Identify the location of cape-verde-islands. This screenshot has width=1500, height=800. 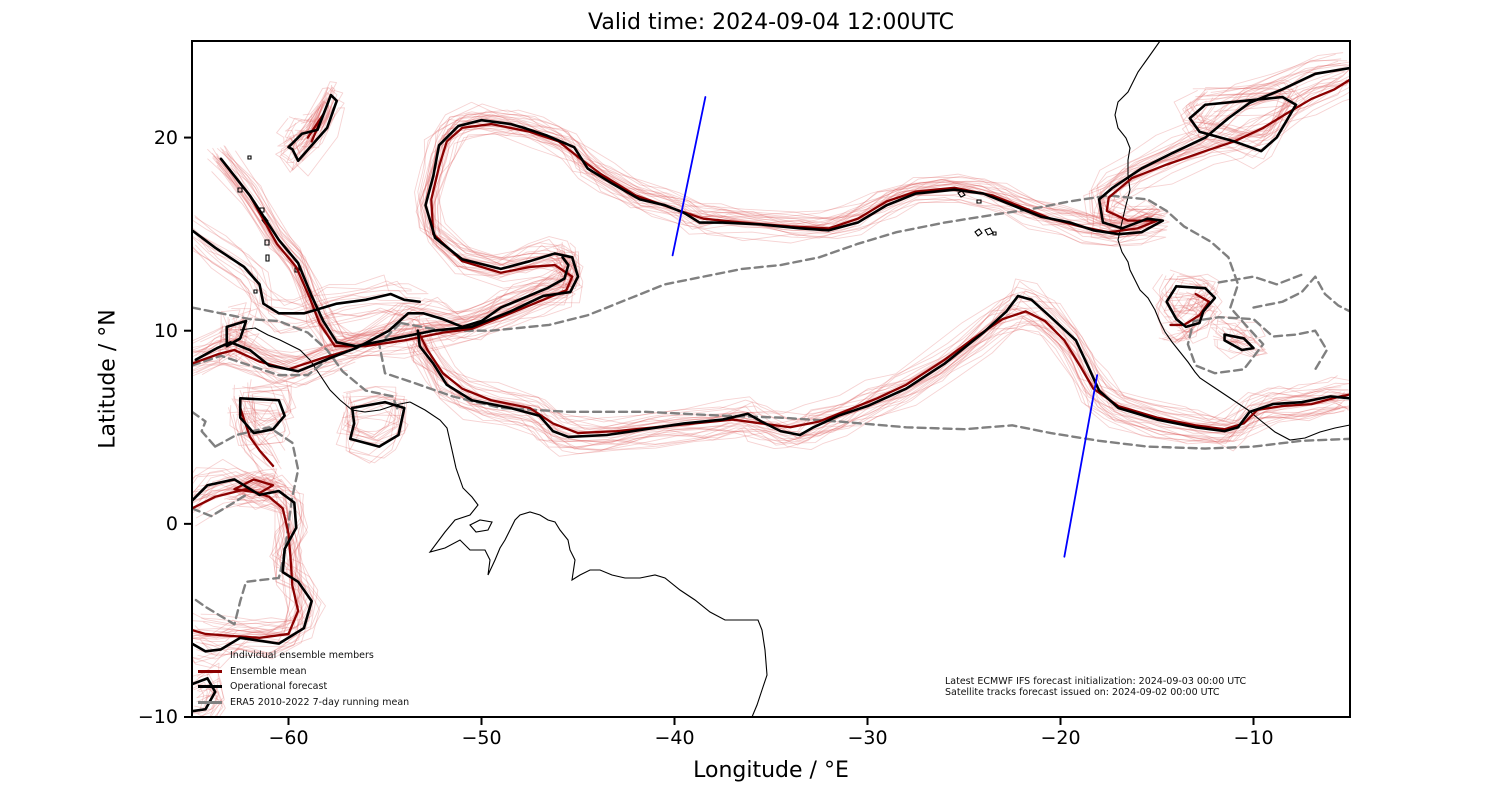
(977, 213).